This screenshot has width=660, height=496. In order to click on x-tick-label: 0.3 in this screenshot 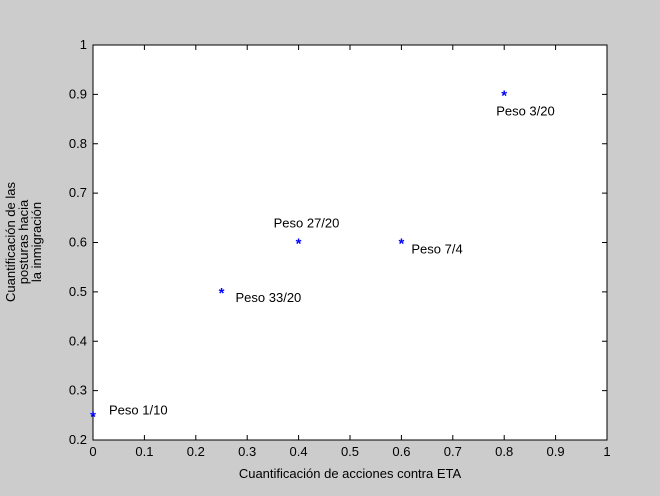, I will do `click(247, 451)`.